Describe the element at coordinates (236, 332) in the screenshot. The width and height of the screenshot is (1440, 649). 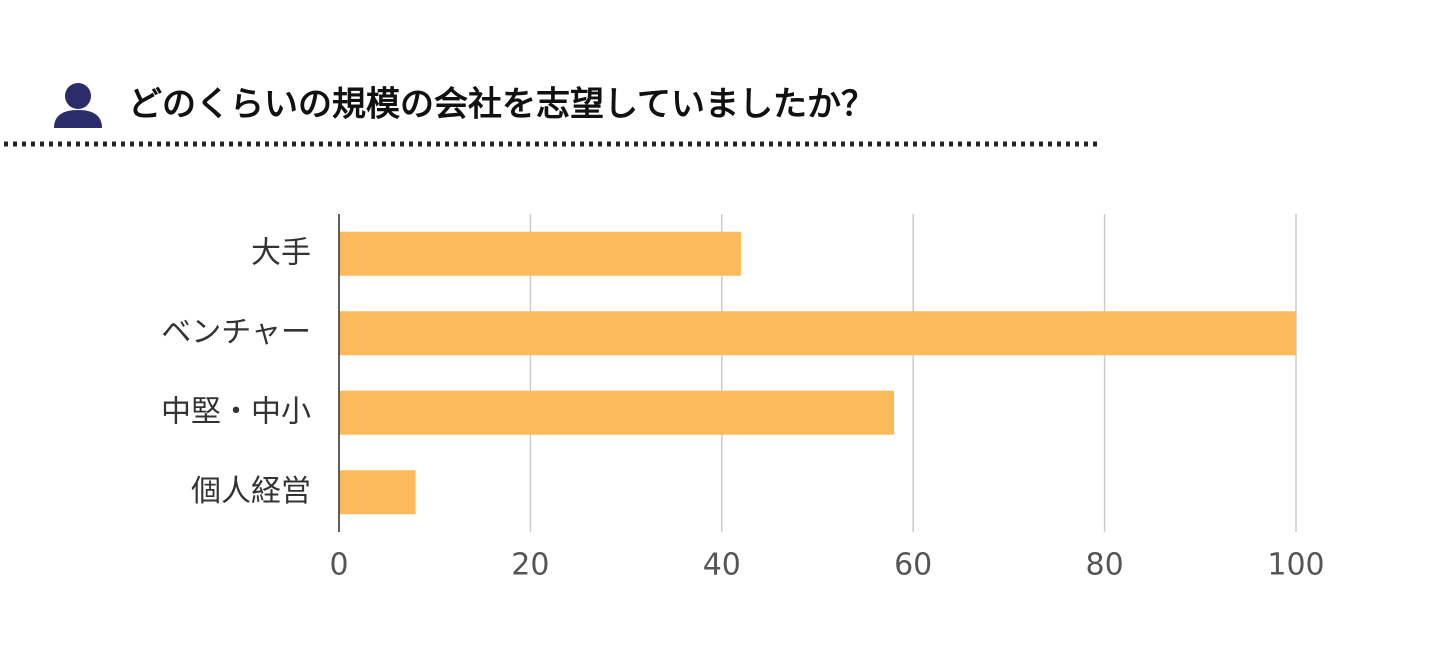
I see `y-tick-label: ベンチャー` at that location.